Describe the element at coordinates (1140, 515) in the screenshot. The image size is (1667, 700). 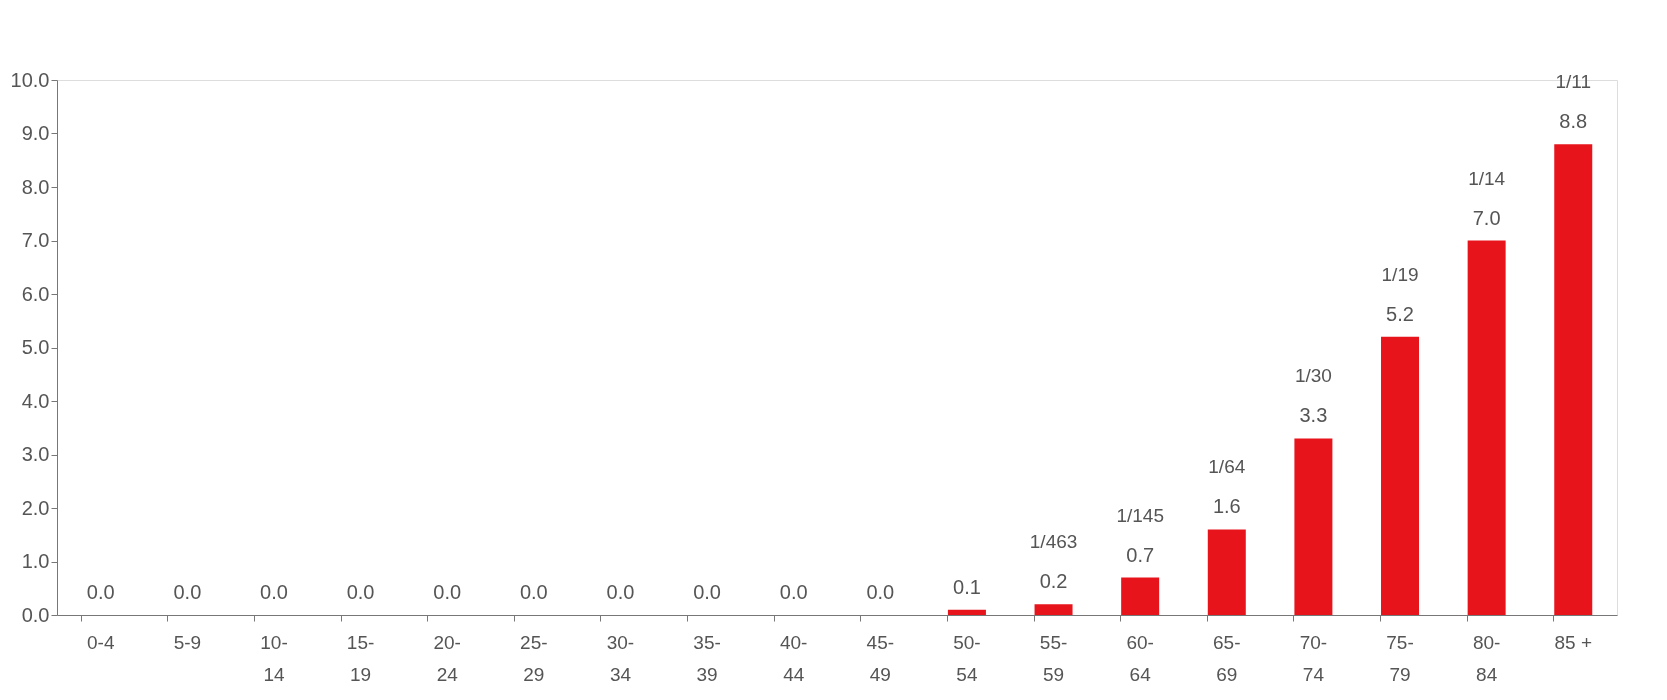
I see `annotation: 1/145` at that location.